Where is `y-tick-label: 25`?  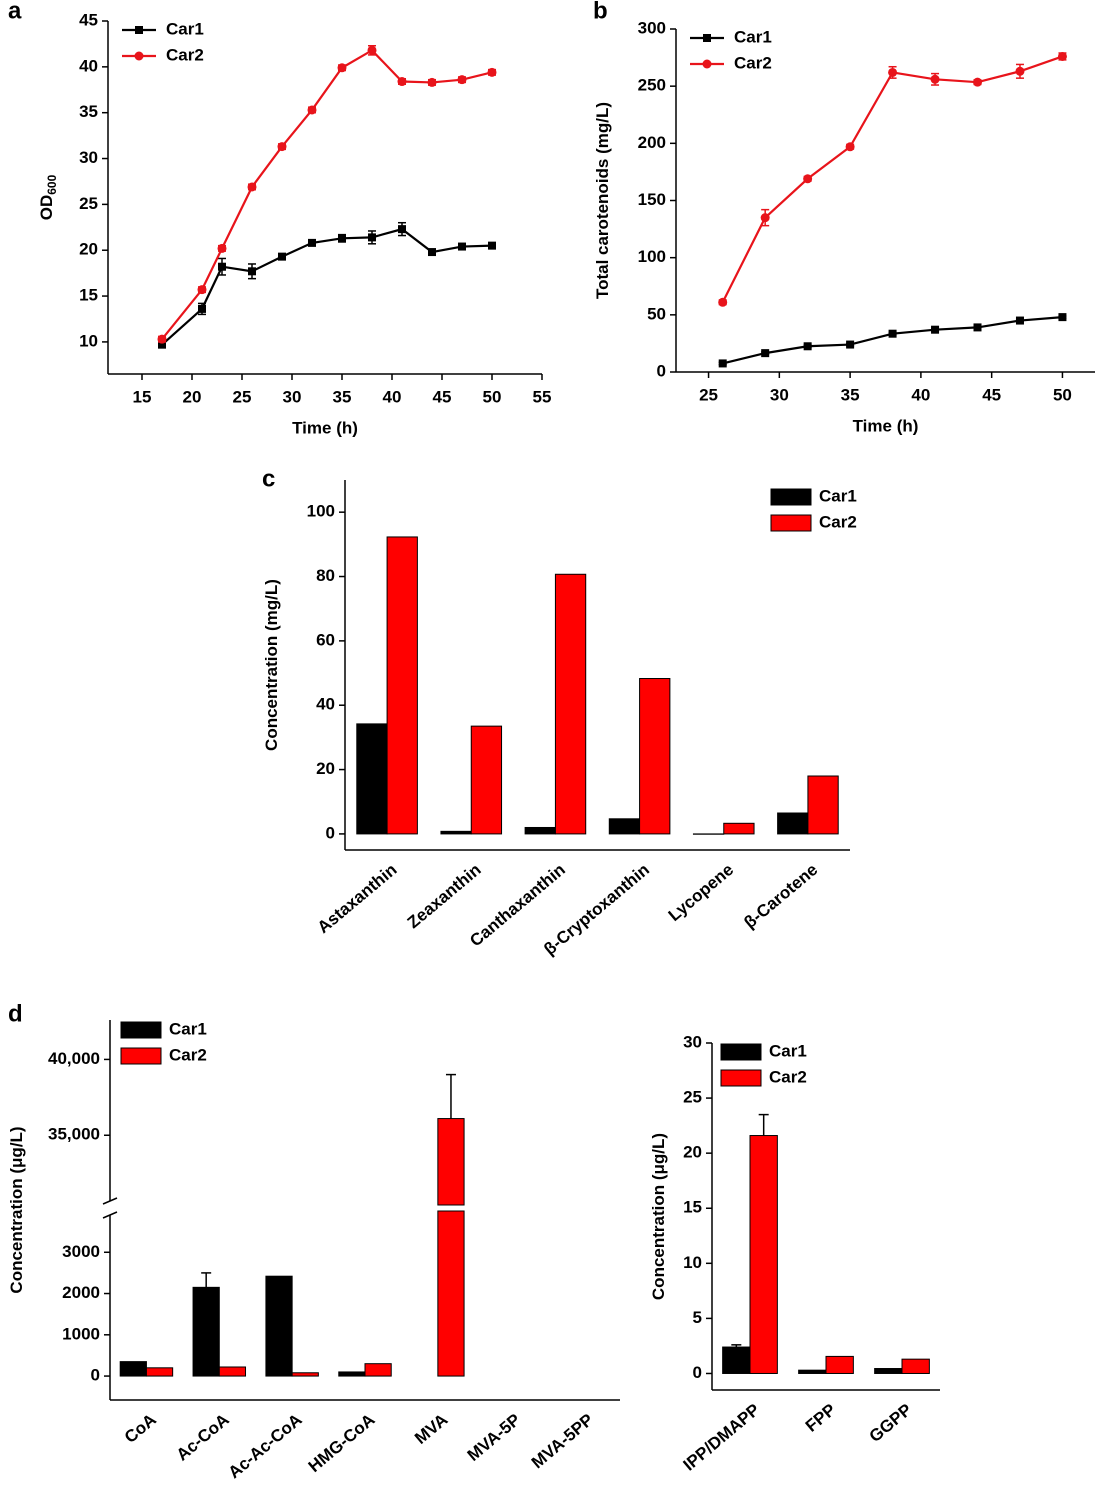 y-tick-label: 25 is located at coordinates (88, 203).